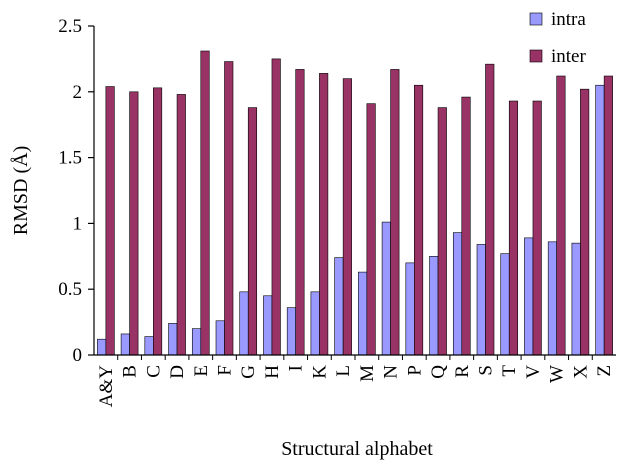 This screenshot has width=627, height=469. Describe the element at coordinates (552, 298) in the screenshot. I see `bar-intra-W` at that location.